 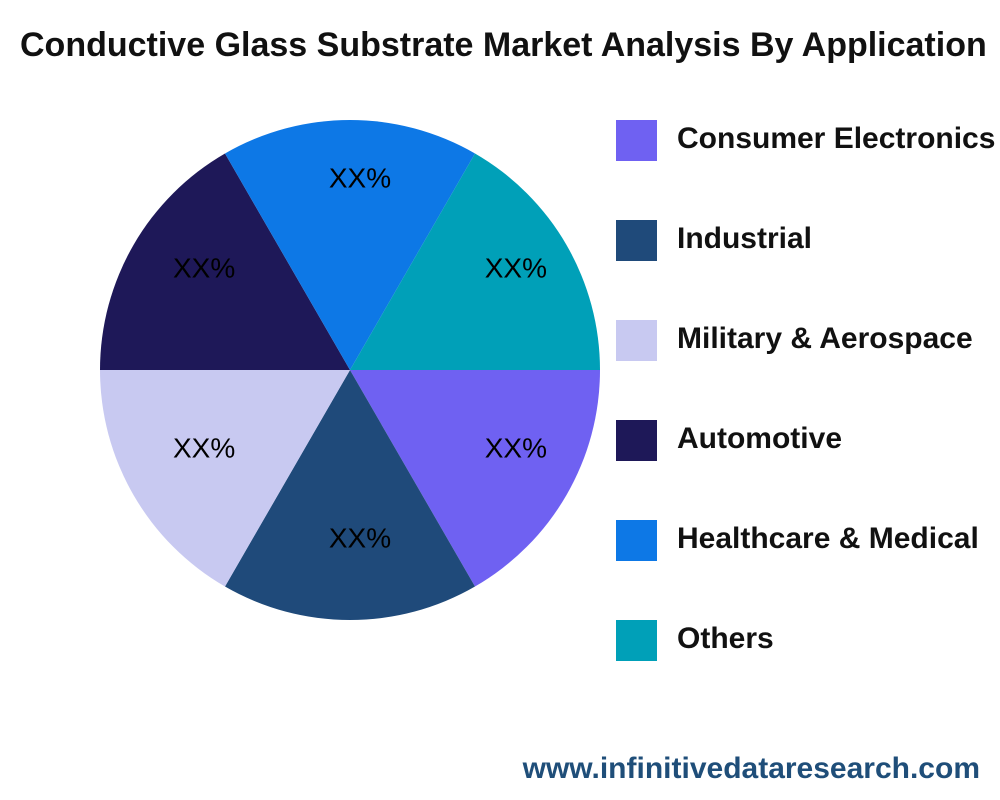 I want to click on legend-label: Consumer Electronics, so click(x=836, y=138).